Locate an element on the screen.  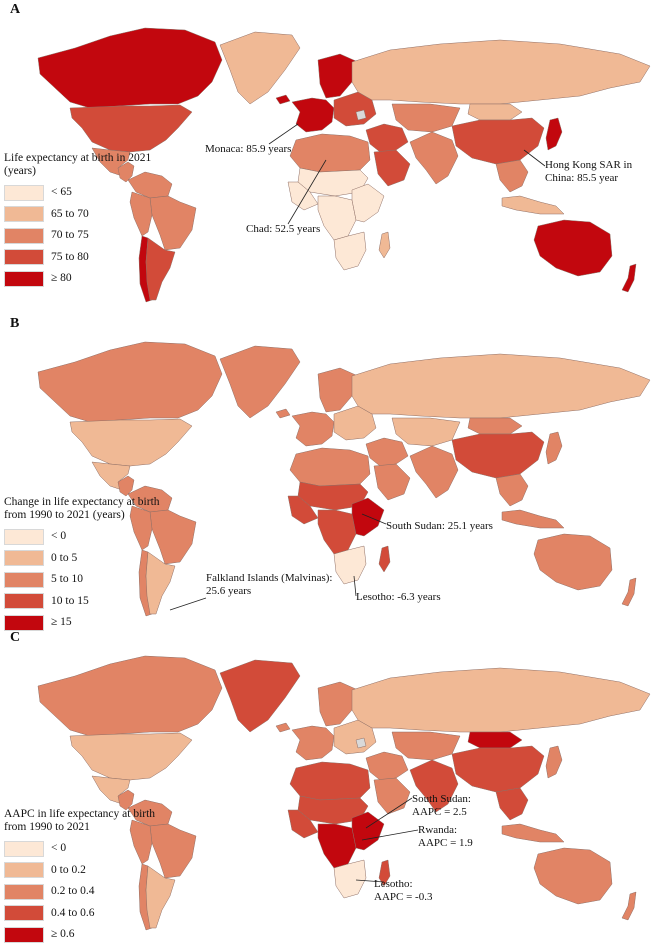
legend-label: < 0 is located at coordinates (59, 536).